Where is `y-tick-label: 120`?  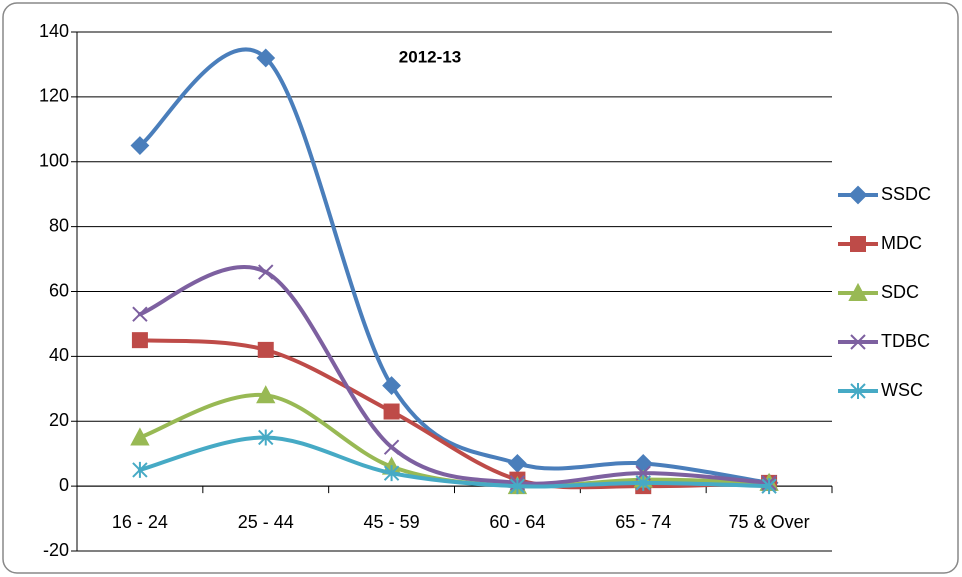
y-tick-label: 120 is located at coordinates (54, 96).